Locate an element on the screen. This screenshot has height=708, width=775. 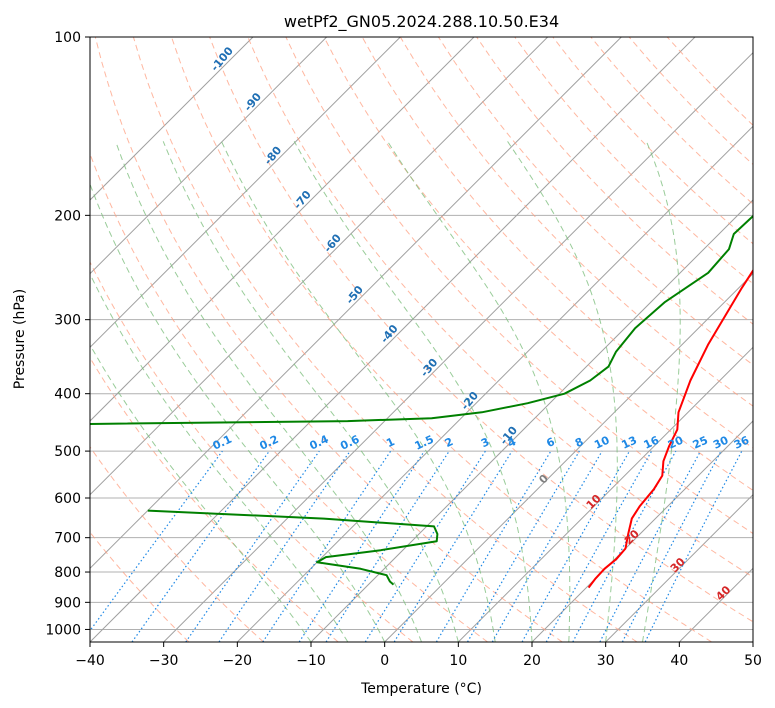
mixing-ratio-label: 4 is located at coordinates (512, 442).